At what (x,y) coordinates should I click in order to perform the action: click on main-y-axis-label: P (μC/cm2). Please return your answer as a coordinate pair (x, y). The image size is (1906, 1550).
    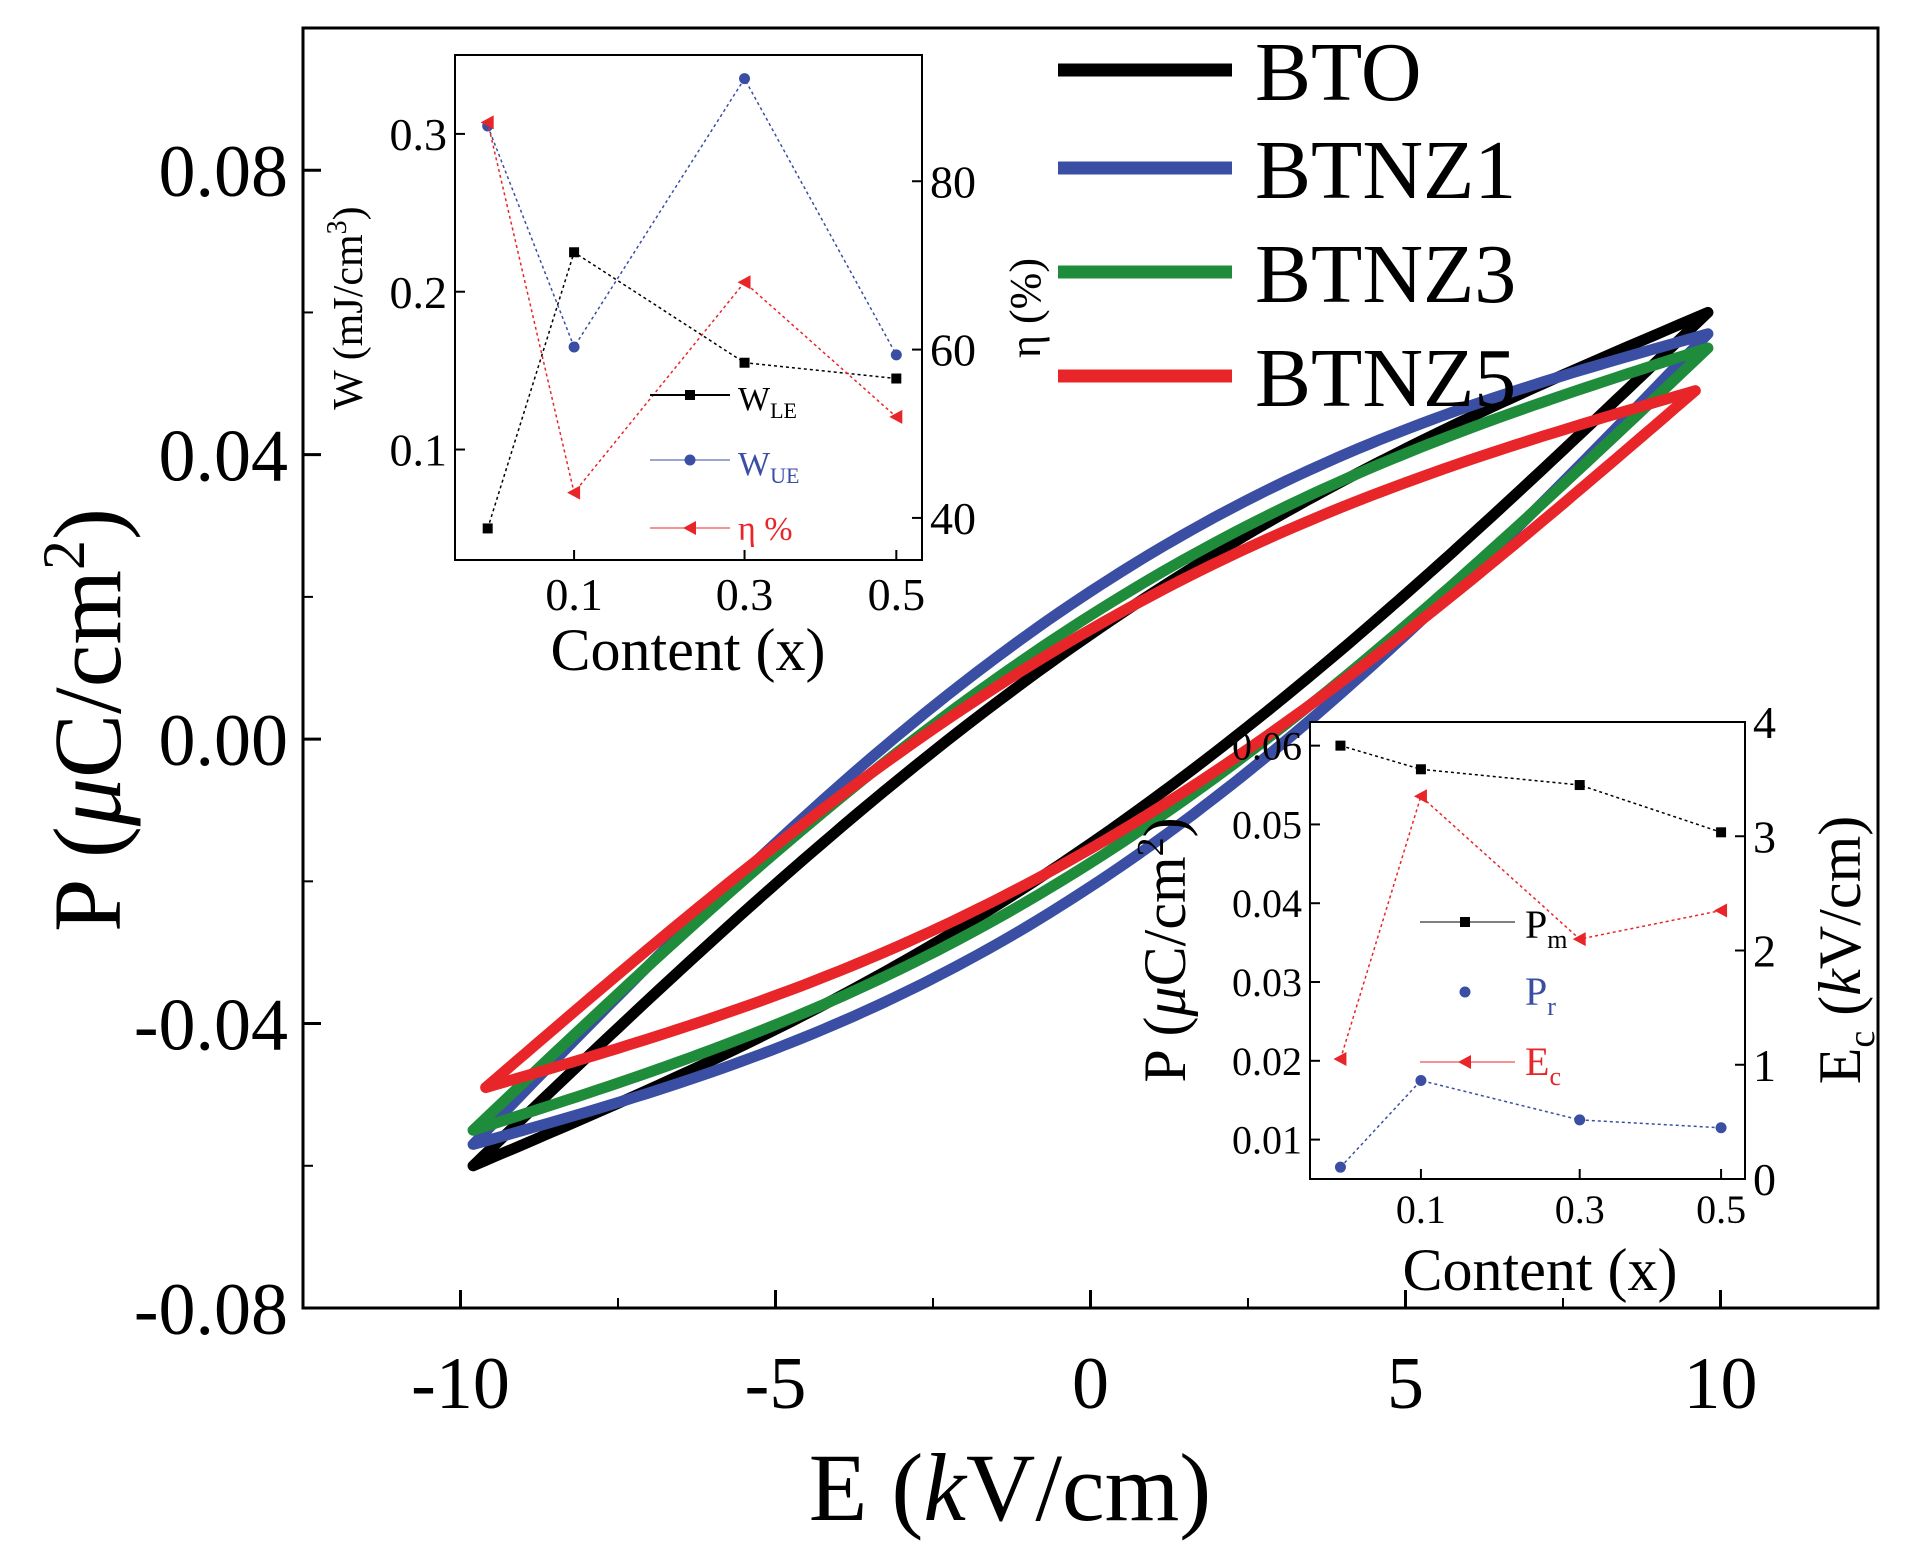
    Looking at the image, I should click on (86, 720).